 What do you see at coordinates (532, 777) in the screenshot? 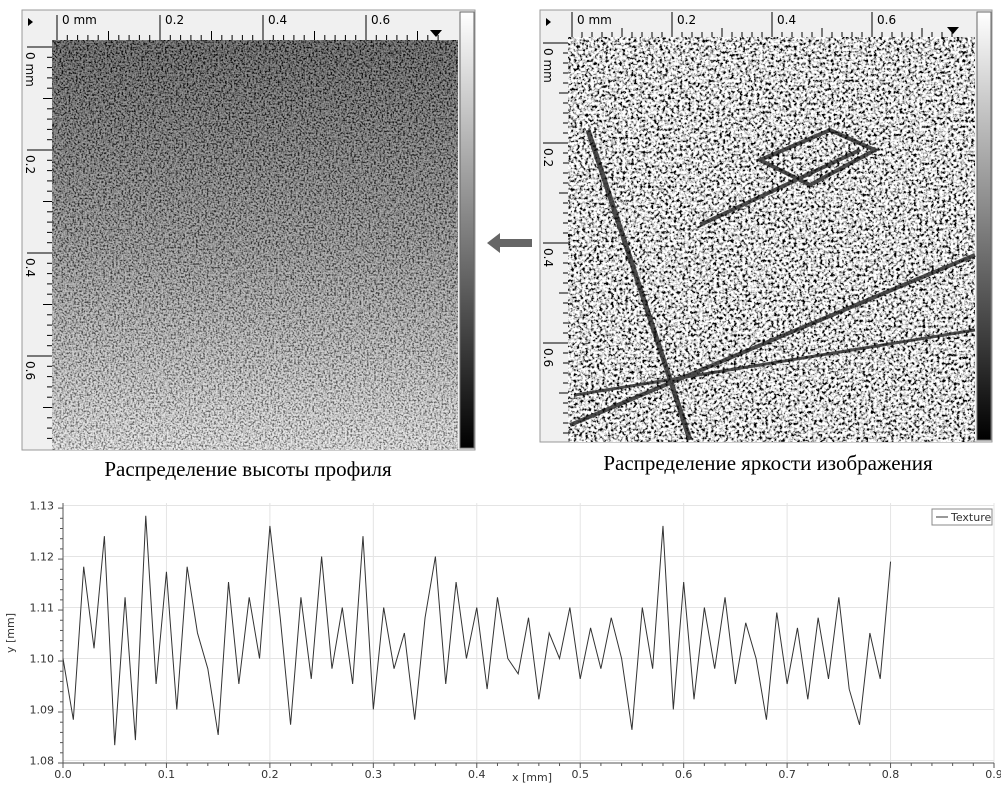
I see `x-axis-label: x [mm]` at bounding box center [532, 777].